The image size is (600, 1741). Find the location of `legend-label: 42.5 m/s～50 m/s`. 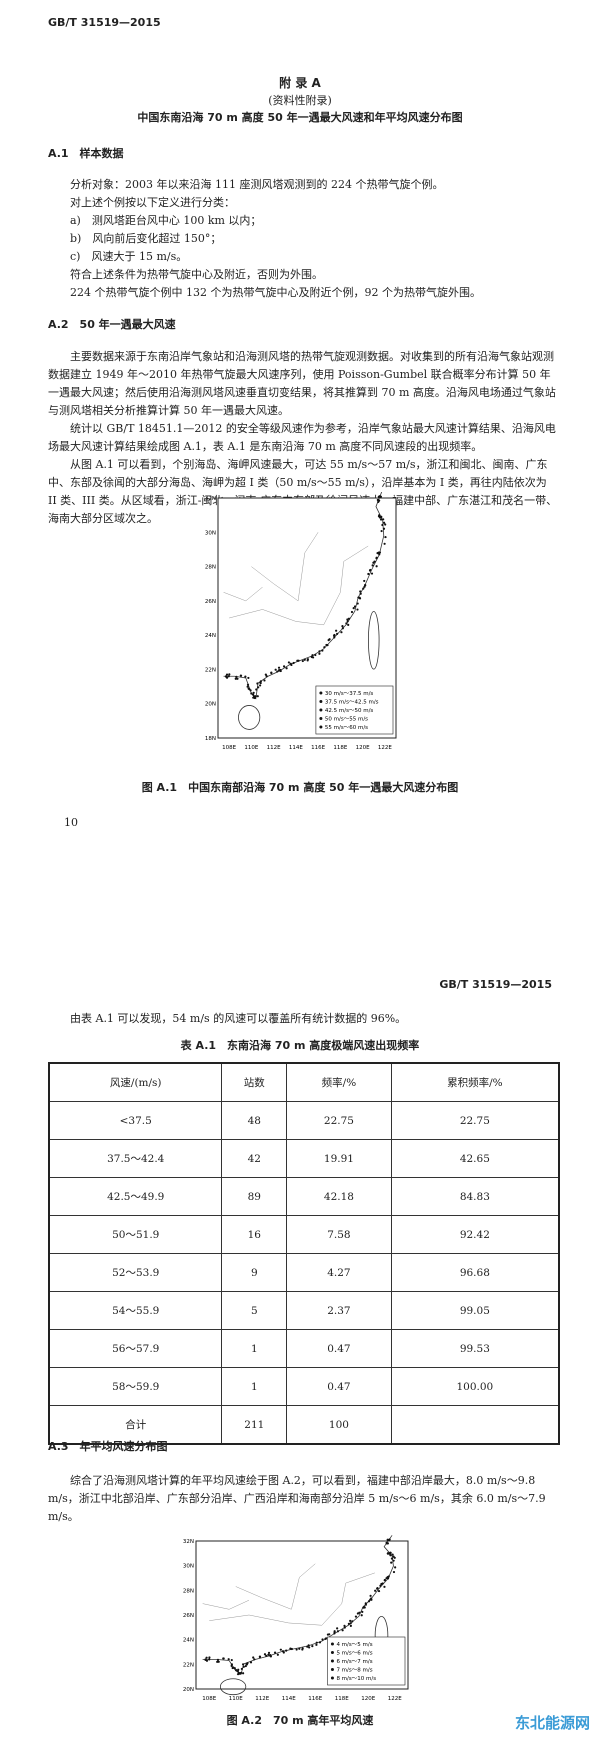

legend-label: 42.5 m/s～50 m/s is located at coordinates (349, 711).